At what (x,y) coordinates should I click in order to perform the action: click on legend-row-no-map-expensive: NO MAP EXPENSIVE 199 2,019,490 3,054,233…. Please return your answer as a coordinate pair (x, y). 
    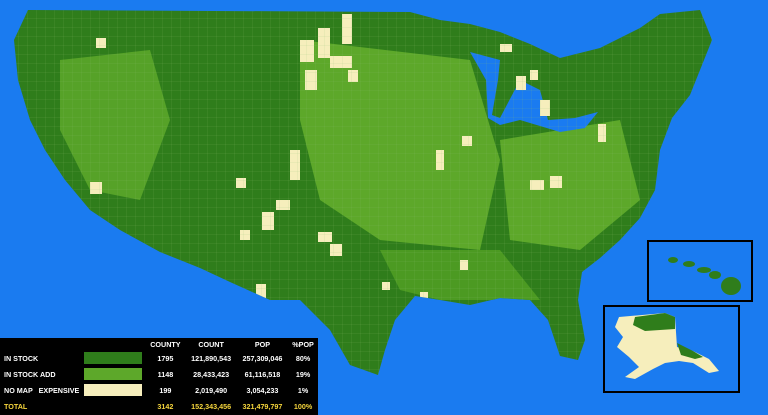
    Looking at the image, I should click on (159, 390).